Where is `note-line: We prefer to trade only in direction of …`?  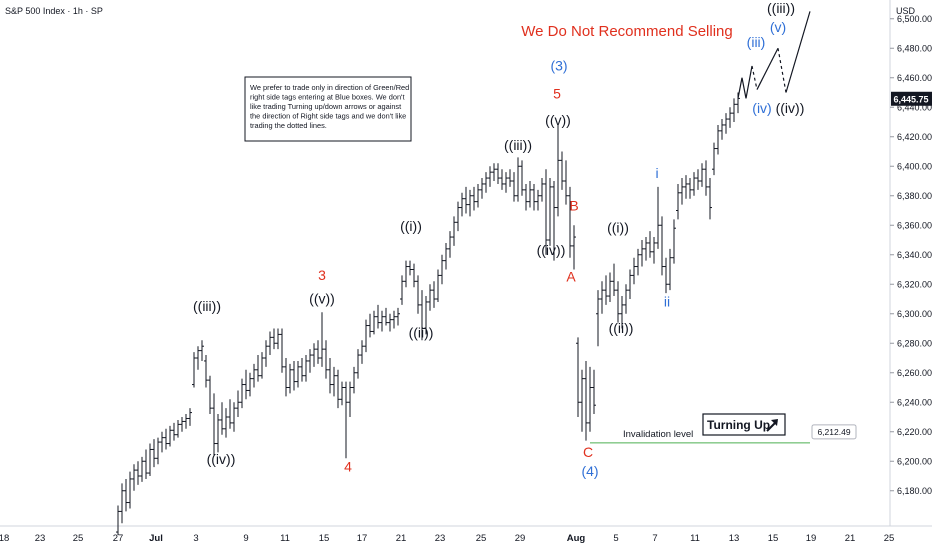 note-line: We prefer to trade only in direction of … is located at coordinates (329, 87).